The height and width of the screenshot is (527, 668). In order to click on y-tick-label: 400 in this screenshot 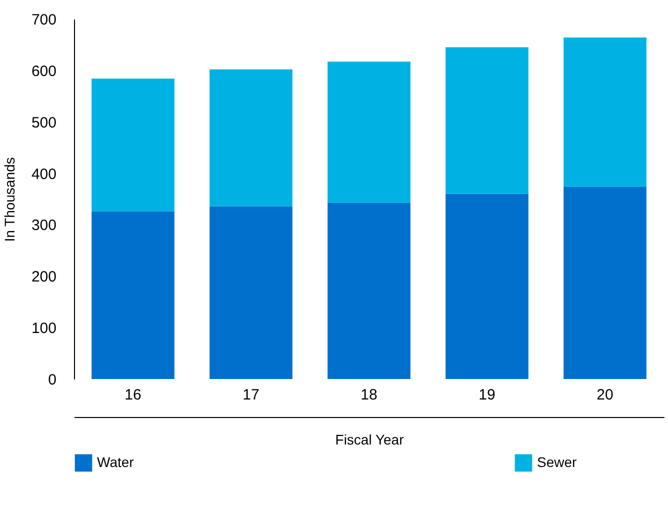, I will do `click(43, 174)`.